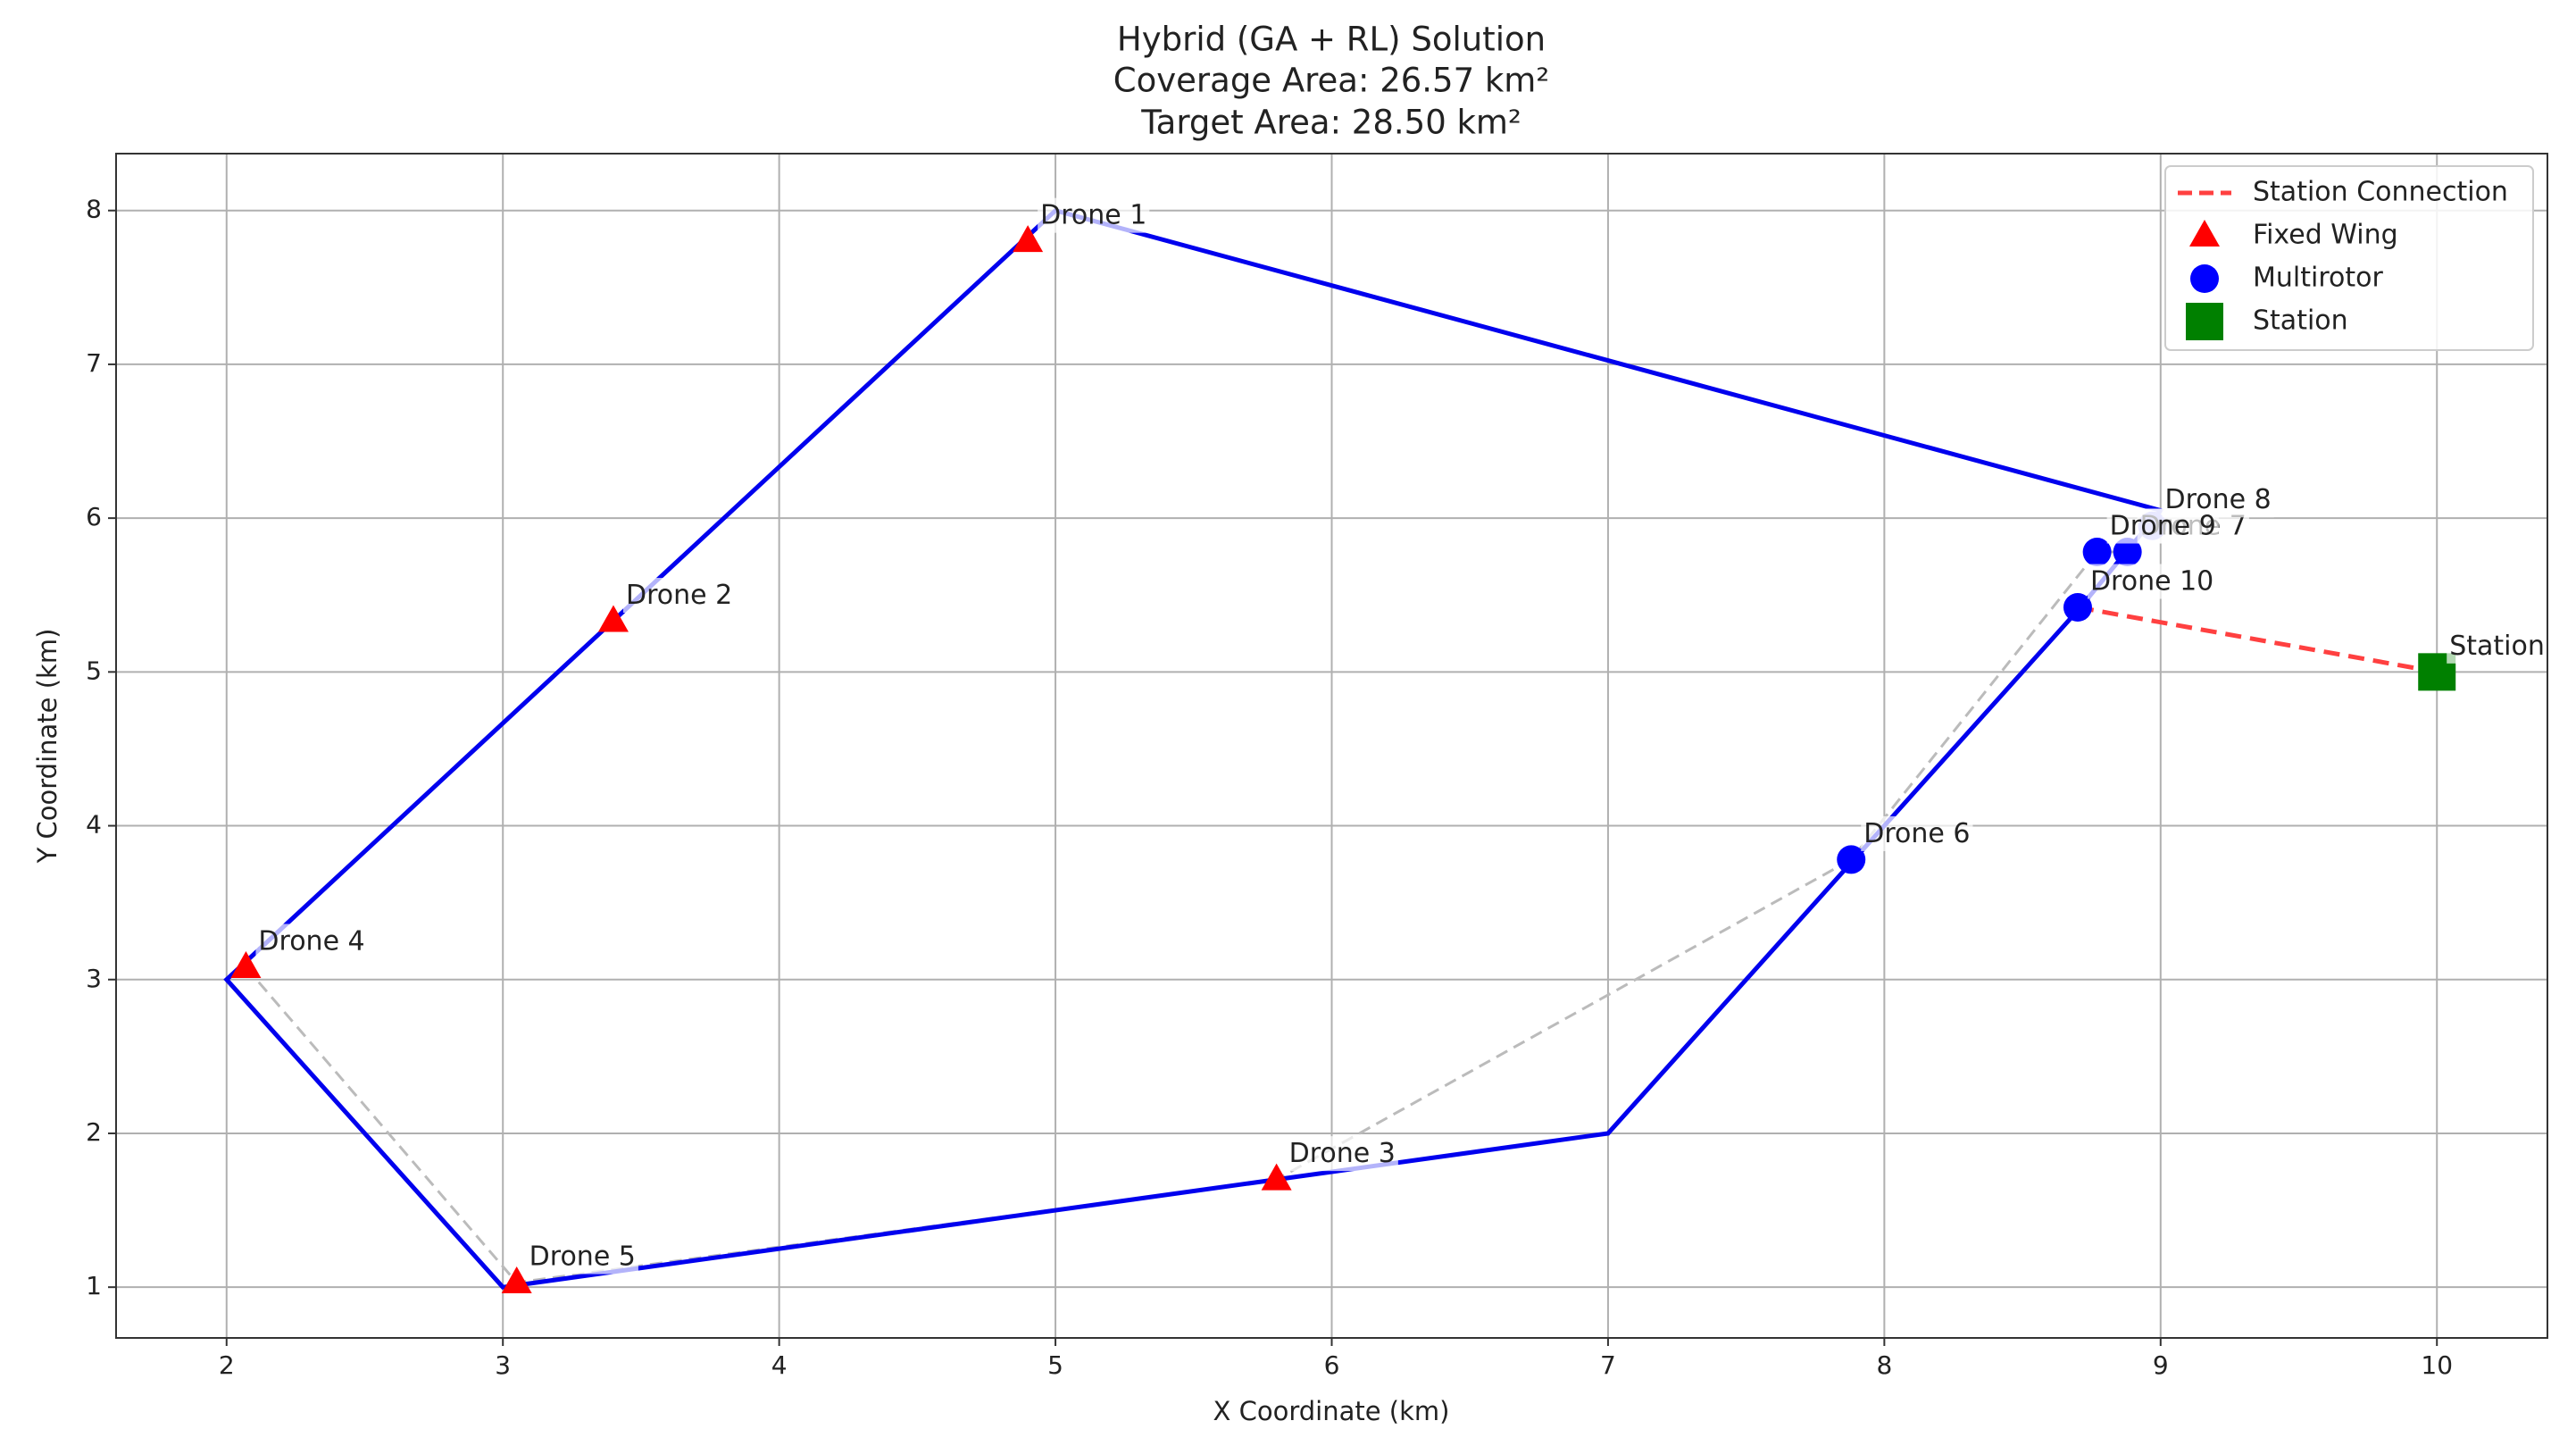 This screenshot has height=1446, width=2576. I want to click on chart-subtitle: Target Area: 28.50 km², so click(1330, 123).